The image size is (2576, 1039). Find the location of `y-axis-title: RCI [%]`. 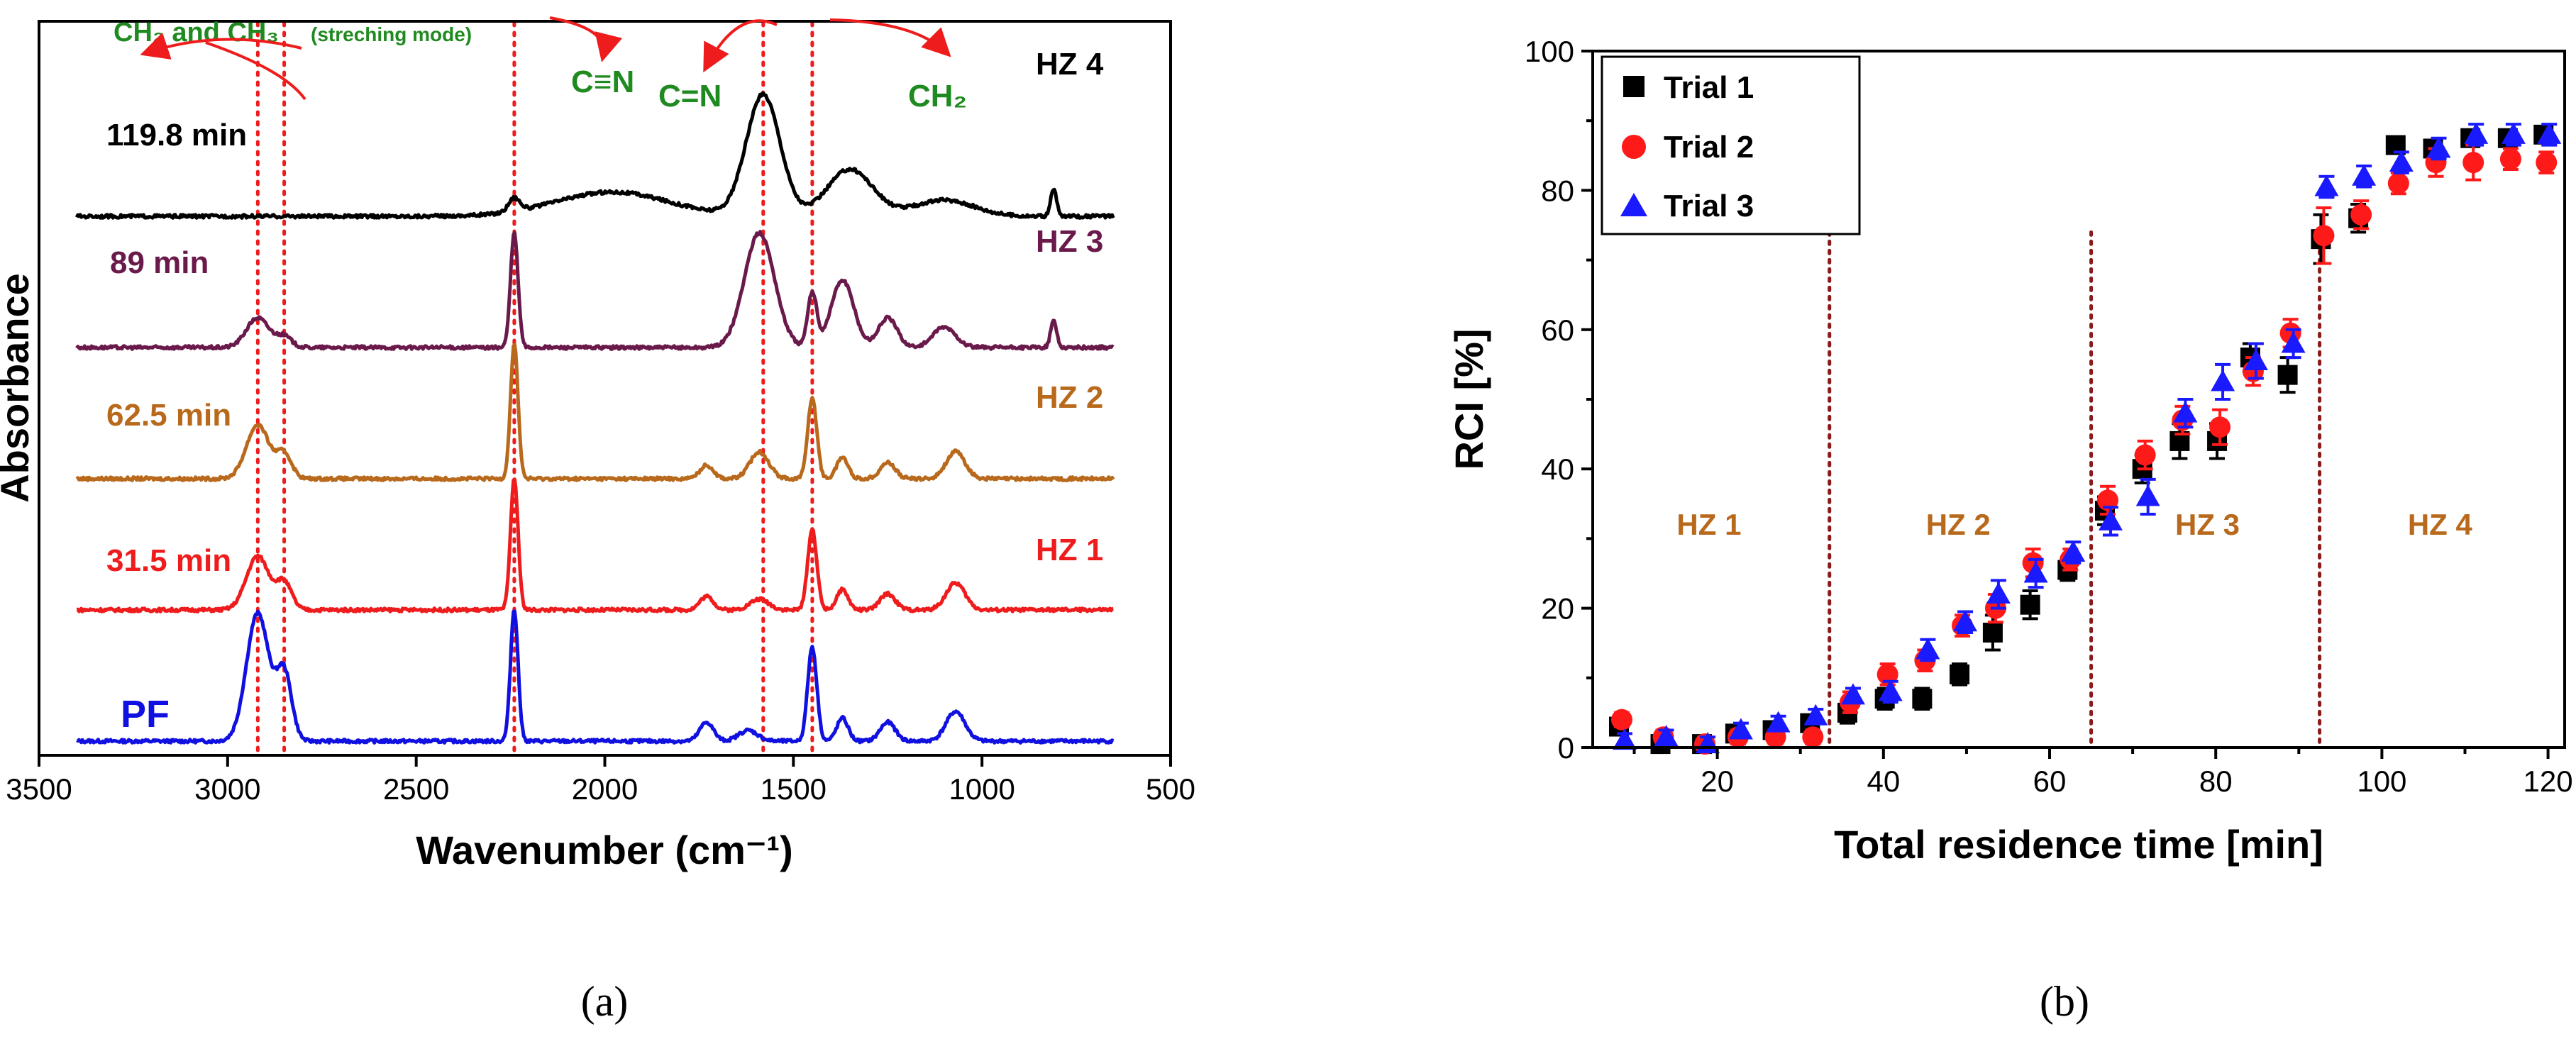

y-axis-title: RCI [%] is located at coordinates (1469, 399).